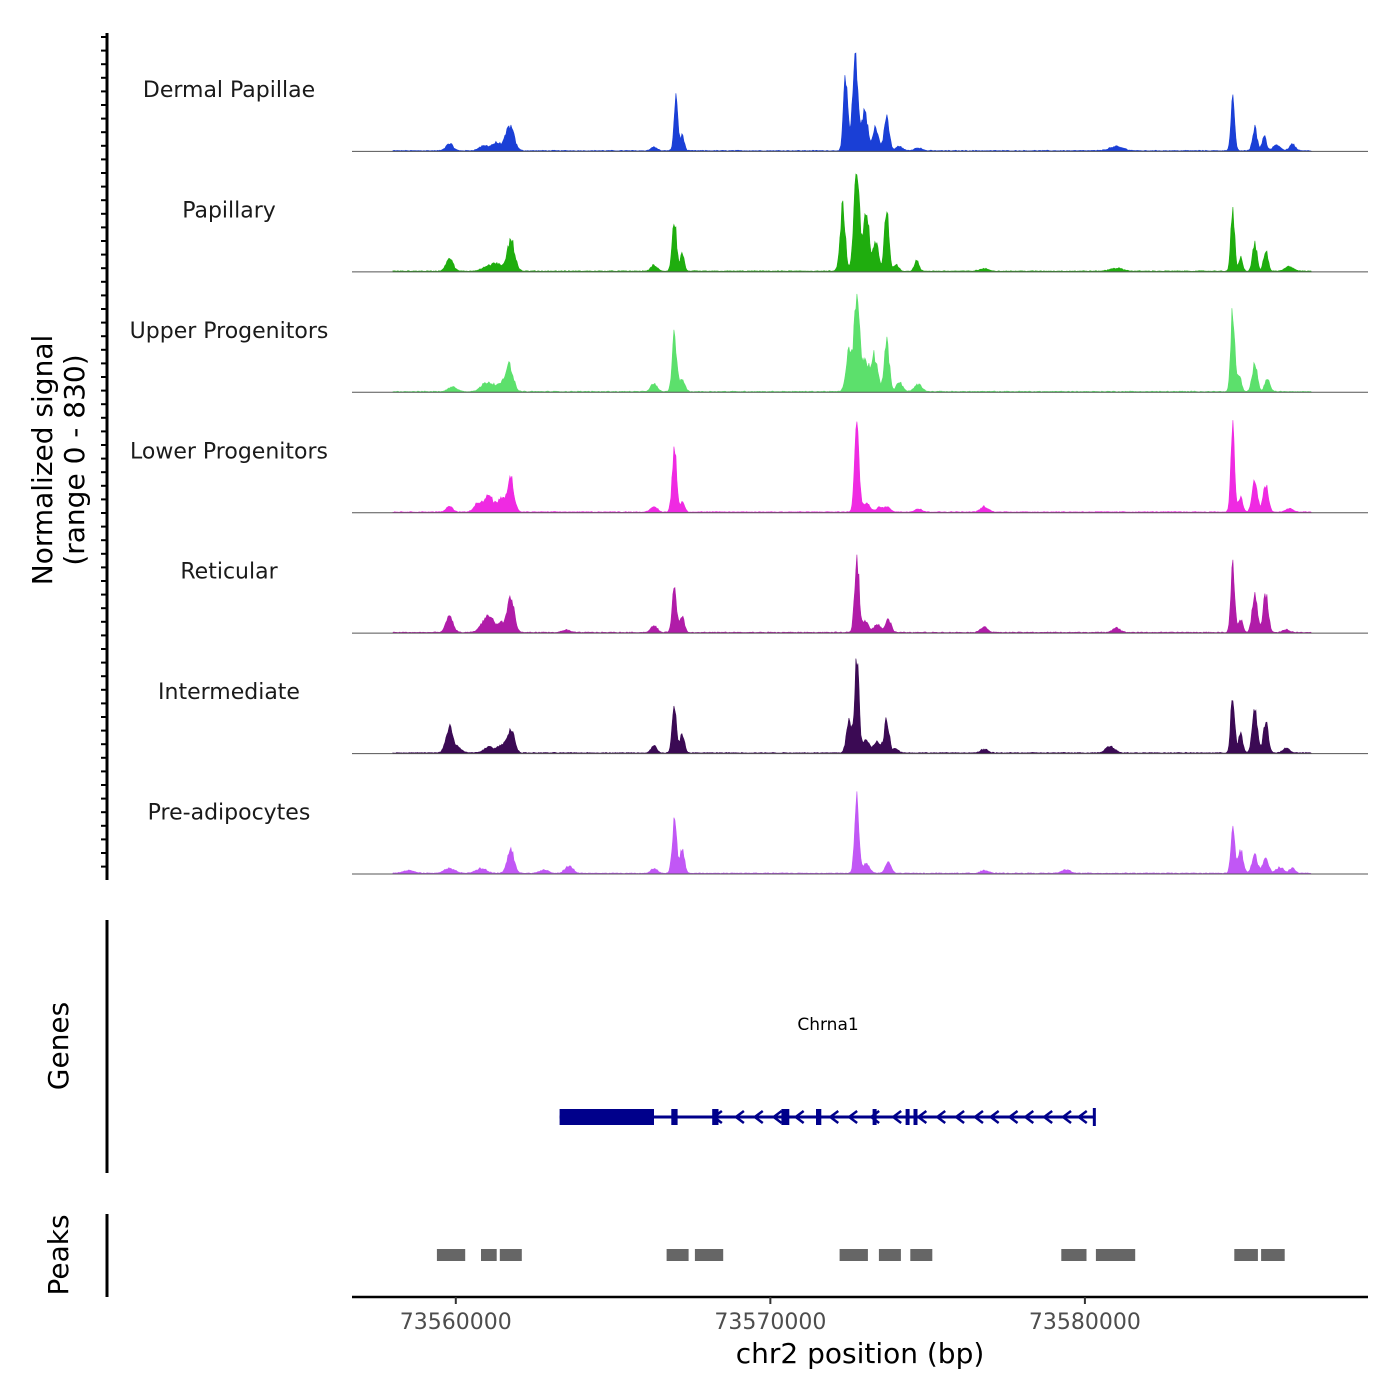 The height and width of the screenshot is (1400, 1400). What do you see at coordinates (229, 692) in the screenshot?
I see `track-label: Intermediate` at bounding box center [229, 692].